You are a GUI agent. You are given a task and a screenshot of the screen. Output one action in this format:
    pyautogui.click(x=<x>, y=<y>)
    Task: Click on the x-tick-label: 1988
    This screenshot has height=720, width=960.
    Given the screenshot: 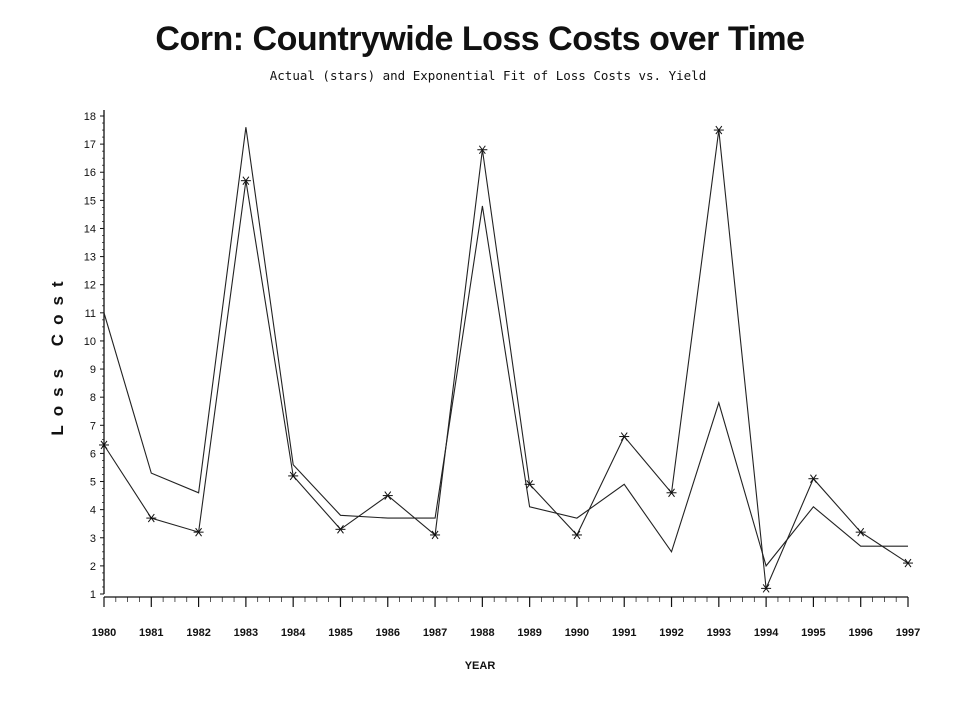 What is the action you would take?
    pyautogui.click(x=482, y=633)
    